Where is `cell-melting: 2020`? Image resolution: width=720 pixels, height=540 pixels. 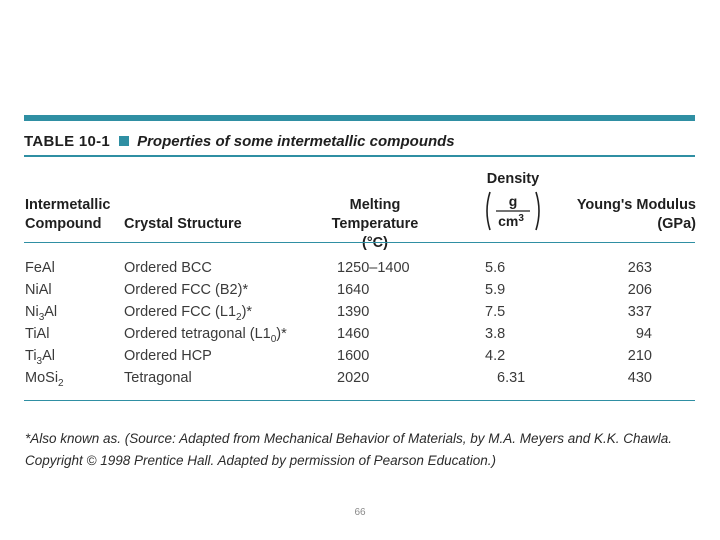 cell-melting: 2020 is located at coordinates (353, 378).